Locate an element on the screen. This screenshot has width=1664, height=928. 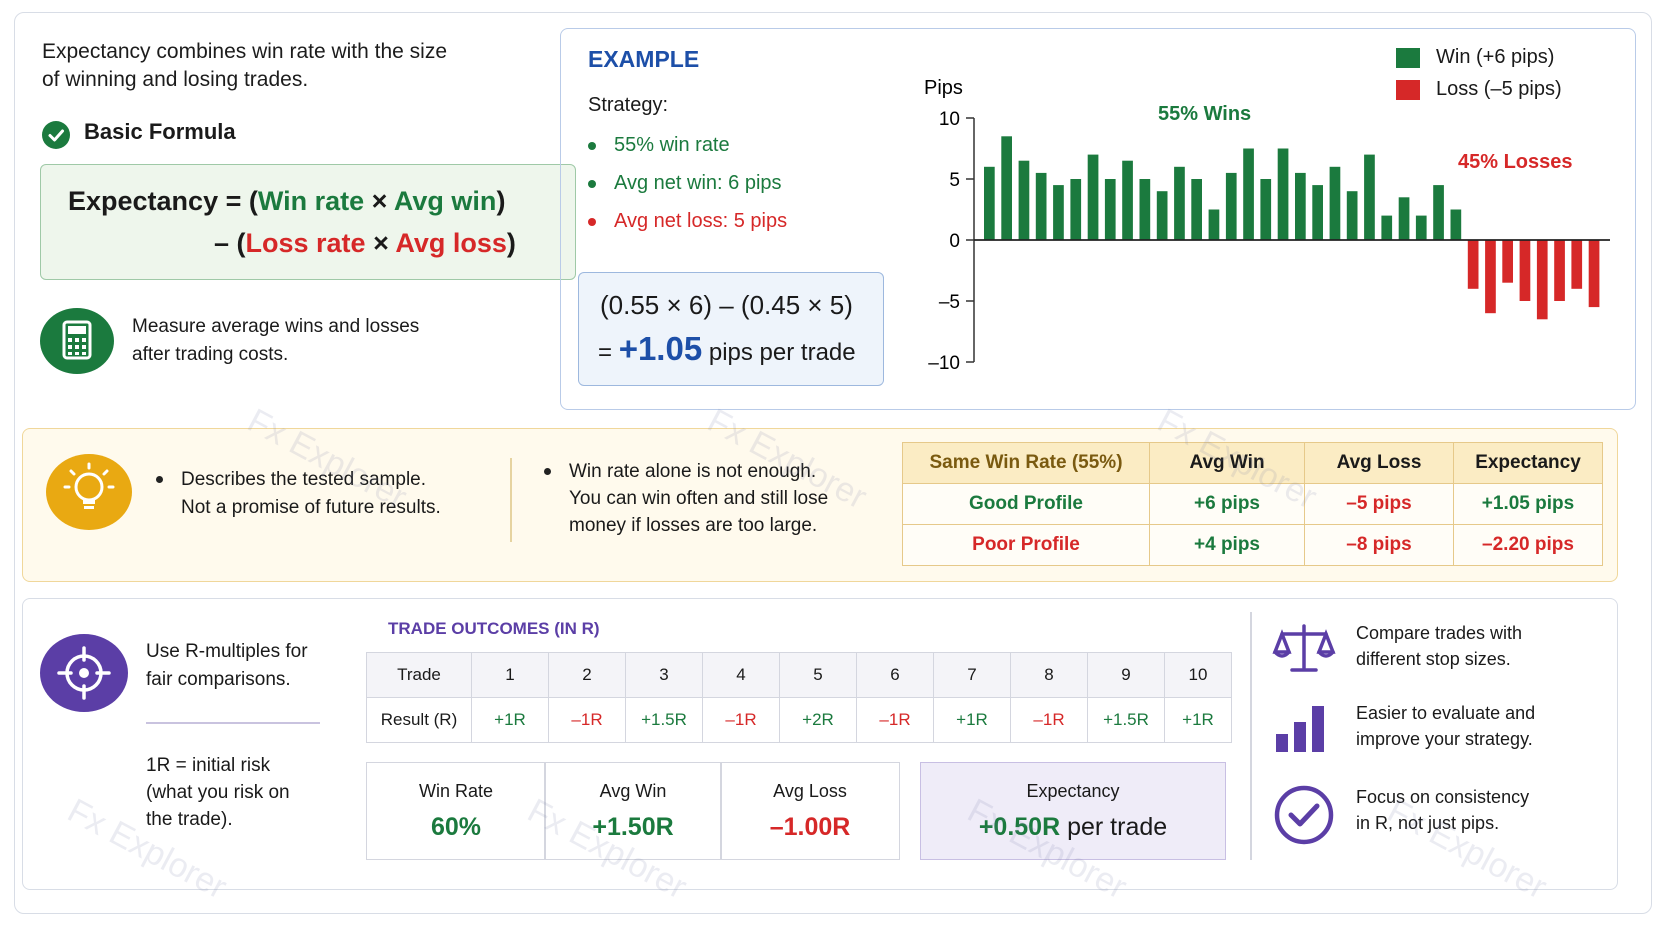
legend-label-win: Win (+6 pips) is located at coordinates (1495, 57).